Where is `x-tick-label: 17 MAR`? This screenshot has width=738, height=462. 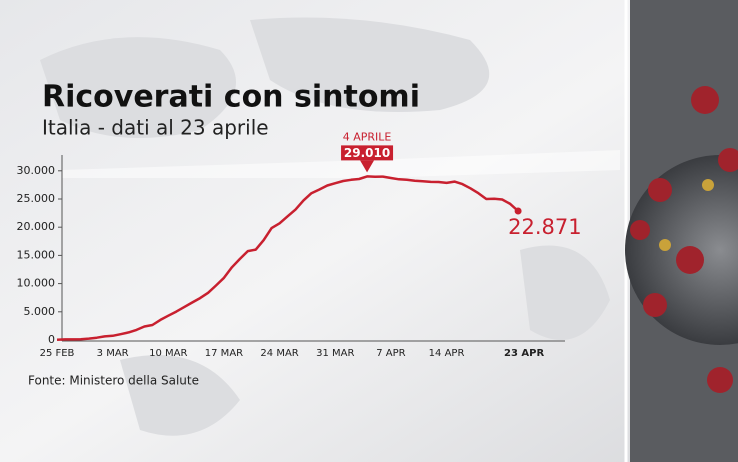 x-tick-label: 17 MAR is located at coordinates (224, 353).